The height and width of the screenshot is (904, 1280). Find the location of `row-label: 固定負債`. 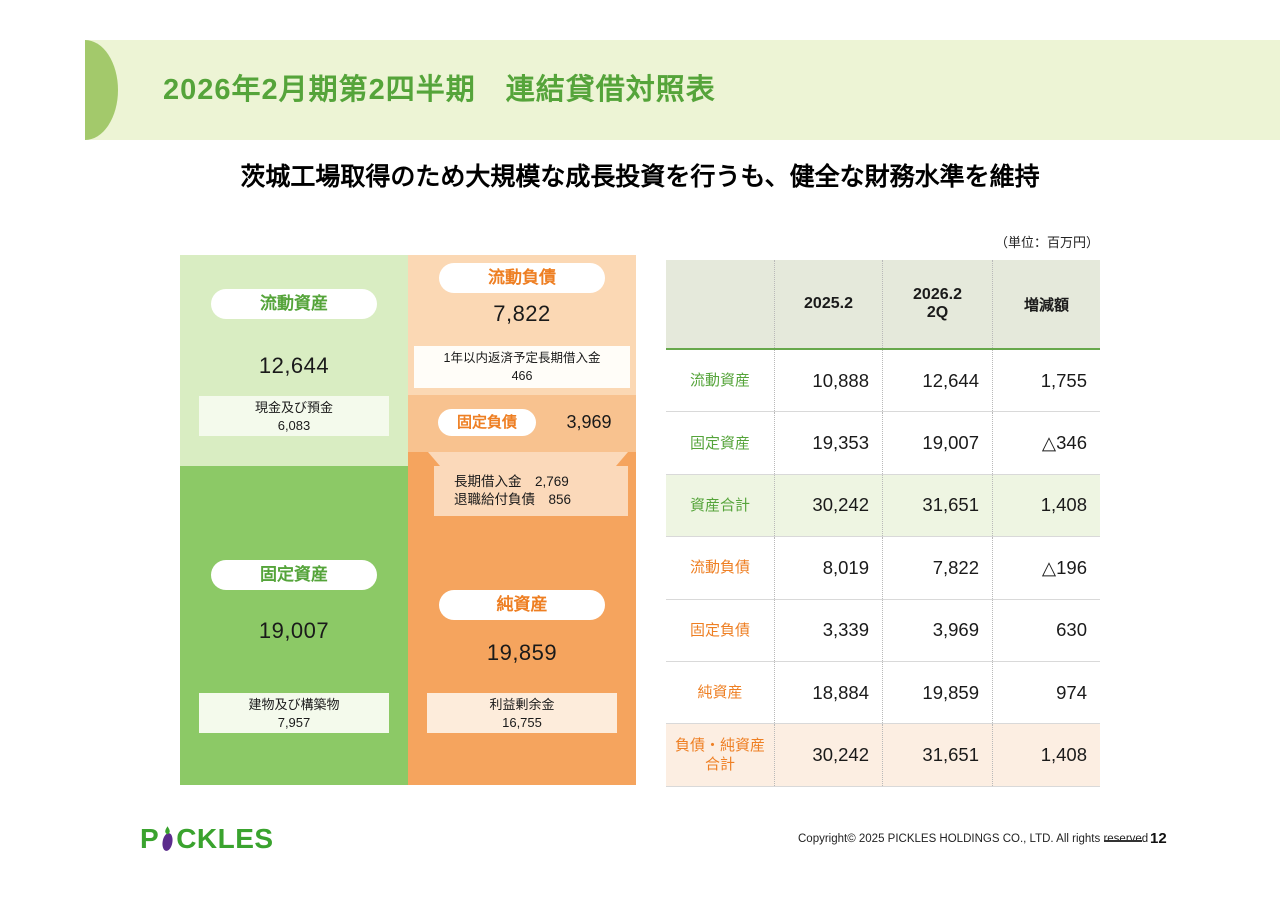

row-label: 固定負債 is located at coordinates (719, 630).